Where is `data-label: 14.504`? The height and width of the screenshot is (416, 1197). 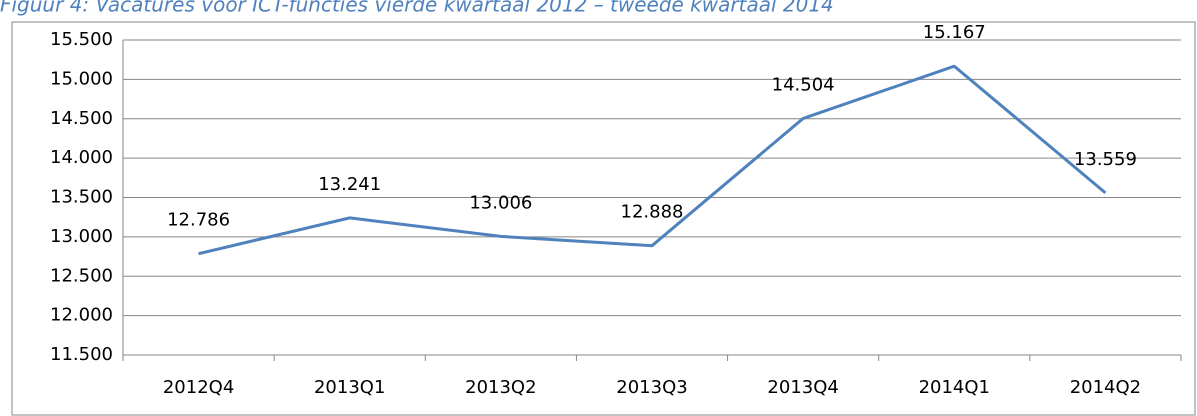 data-label: 14.504 is located at coordinates (803, 84).